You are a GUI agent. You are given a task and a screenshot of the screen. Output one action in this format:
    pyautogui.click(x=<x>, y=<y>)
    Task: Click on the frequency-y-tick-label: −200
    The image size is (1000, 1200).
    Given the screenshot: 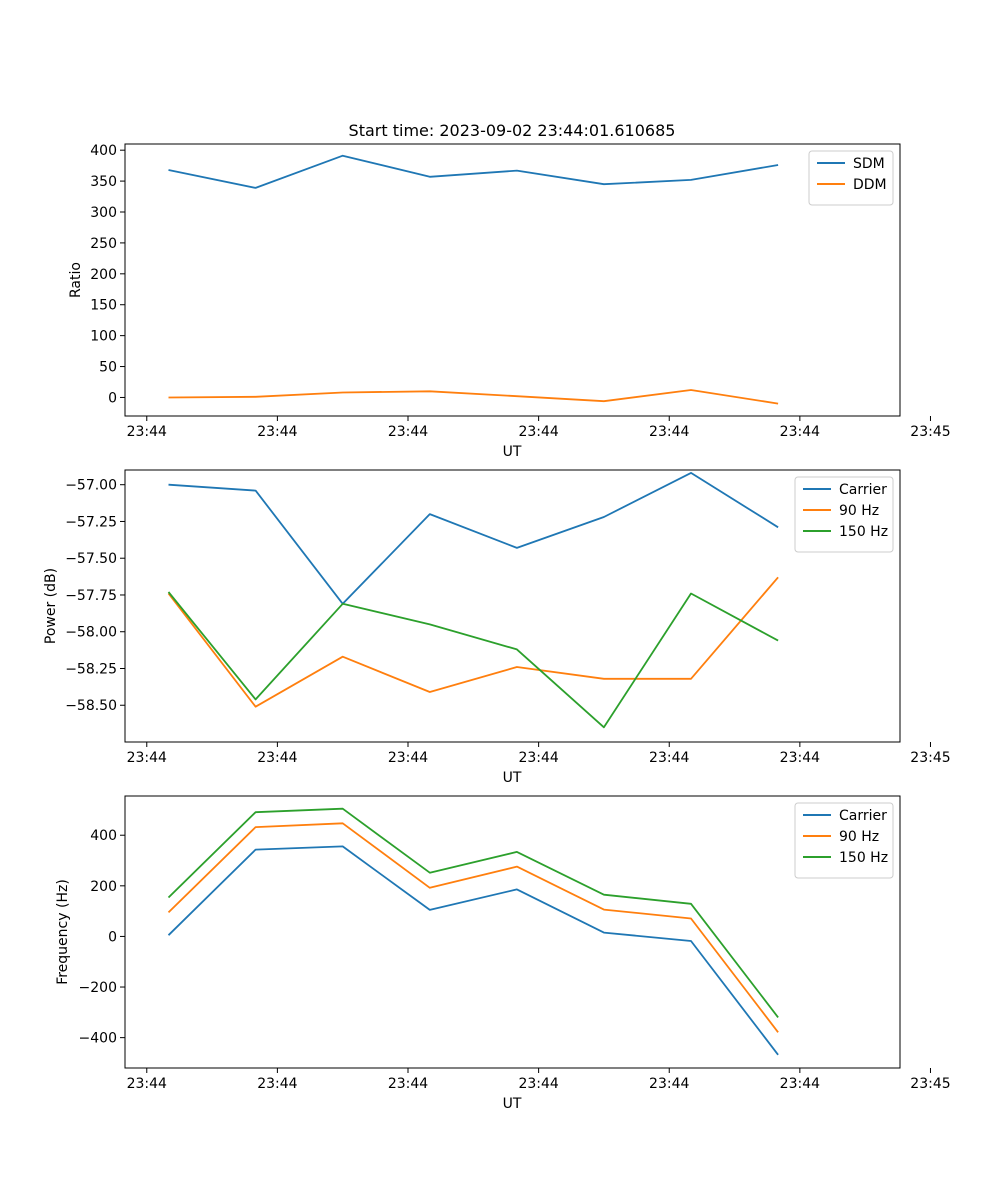 What is the action you would take?
    pyautogui.click(x=98, y=988)
    